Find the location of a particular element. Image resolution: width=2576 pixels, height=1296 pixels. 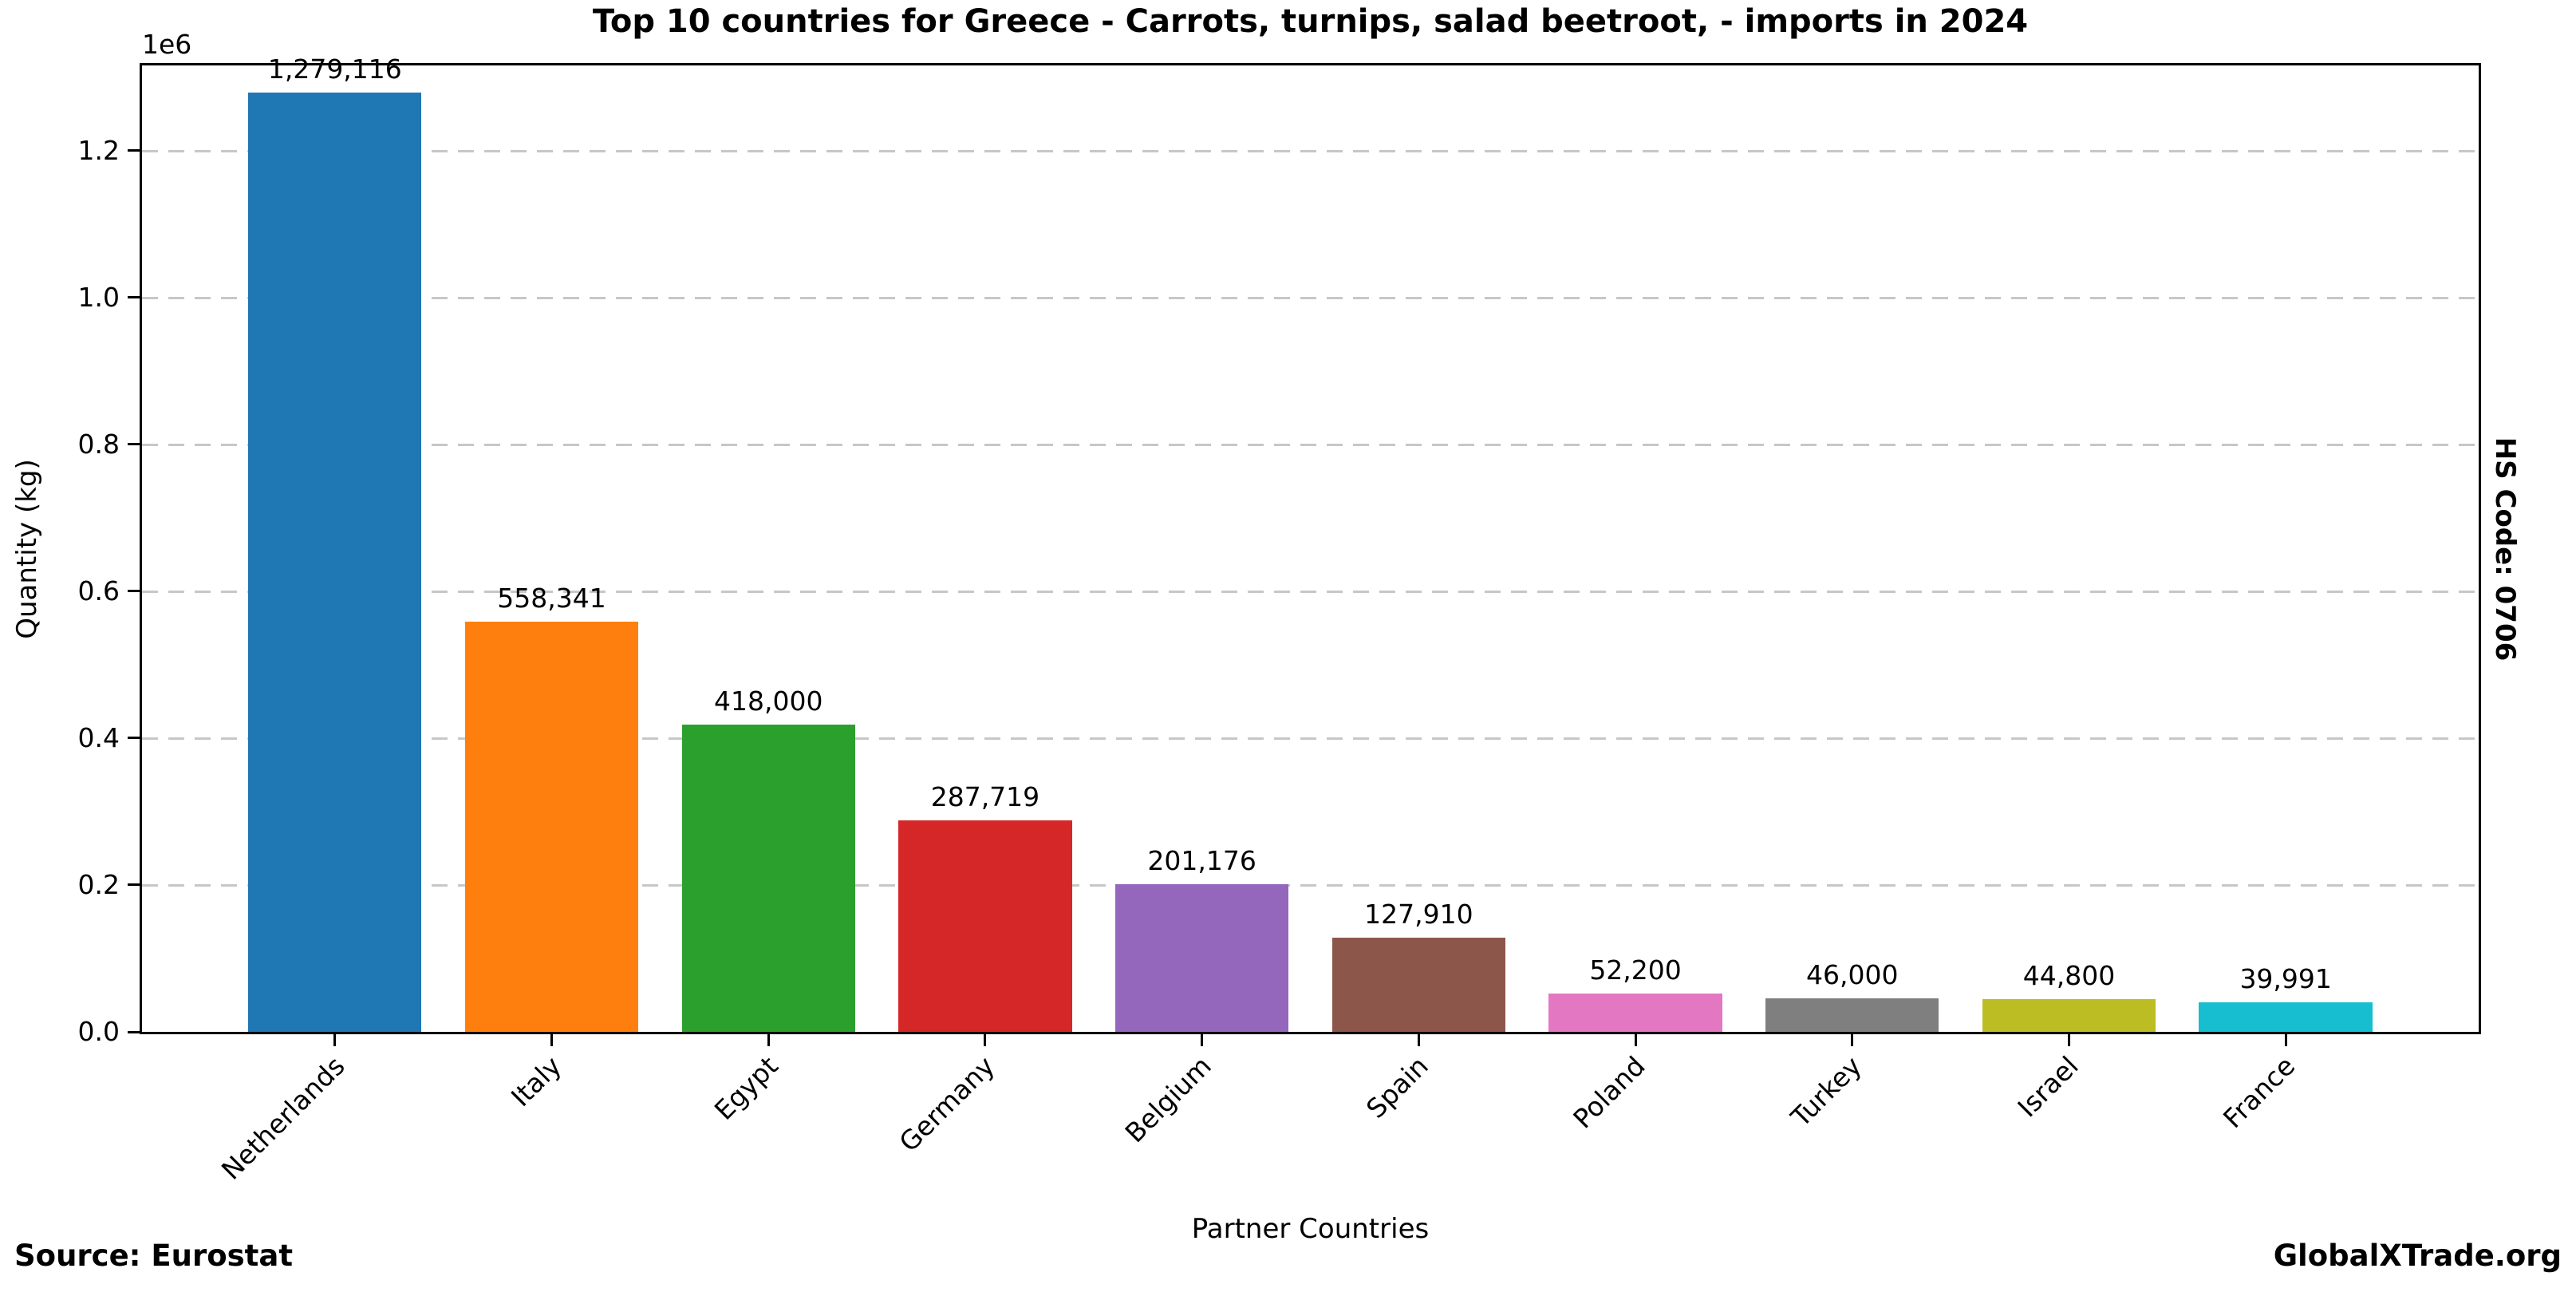

y-tick-label: 0.0 is located at coordinates (99, 1031).